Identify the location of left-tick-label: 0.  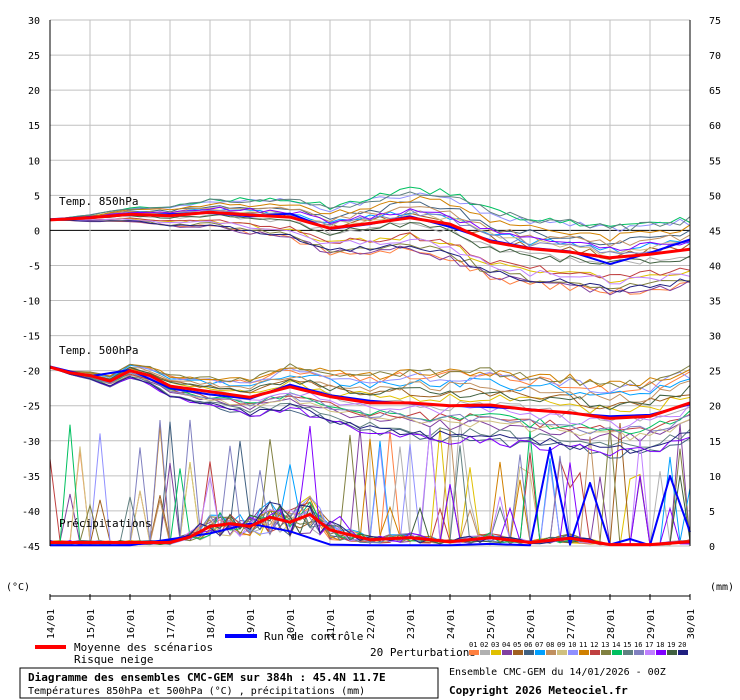
(37, 231).